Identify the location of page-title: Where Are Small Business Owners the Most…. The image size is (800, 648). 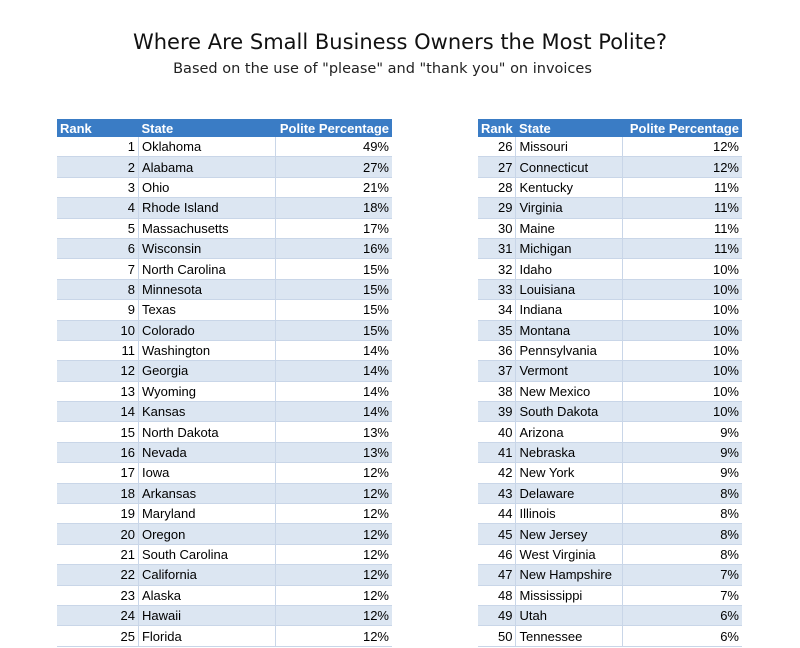
(400, 42).